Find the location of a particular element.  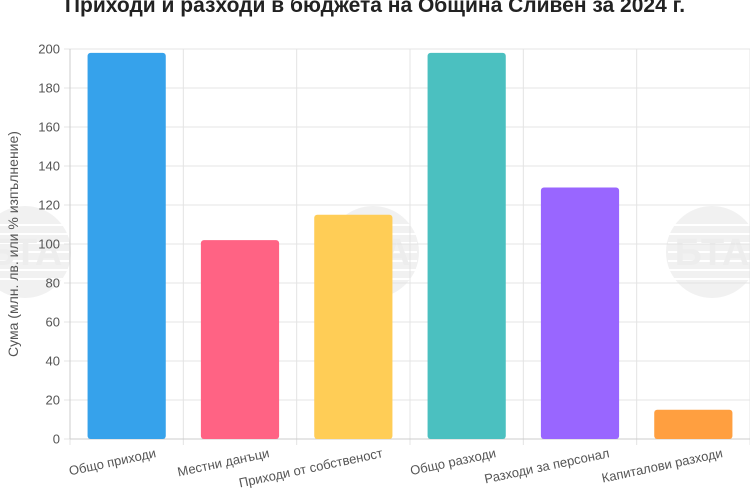

y-tick-label: 100 is located at coordinates (49, 244).